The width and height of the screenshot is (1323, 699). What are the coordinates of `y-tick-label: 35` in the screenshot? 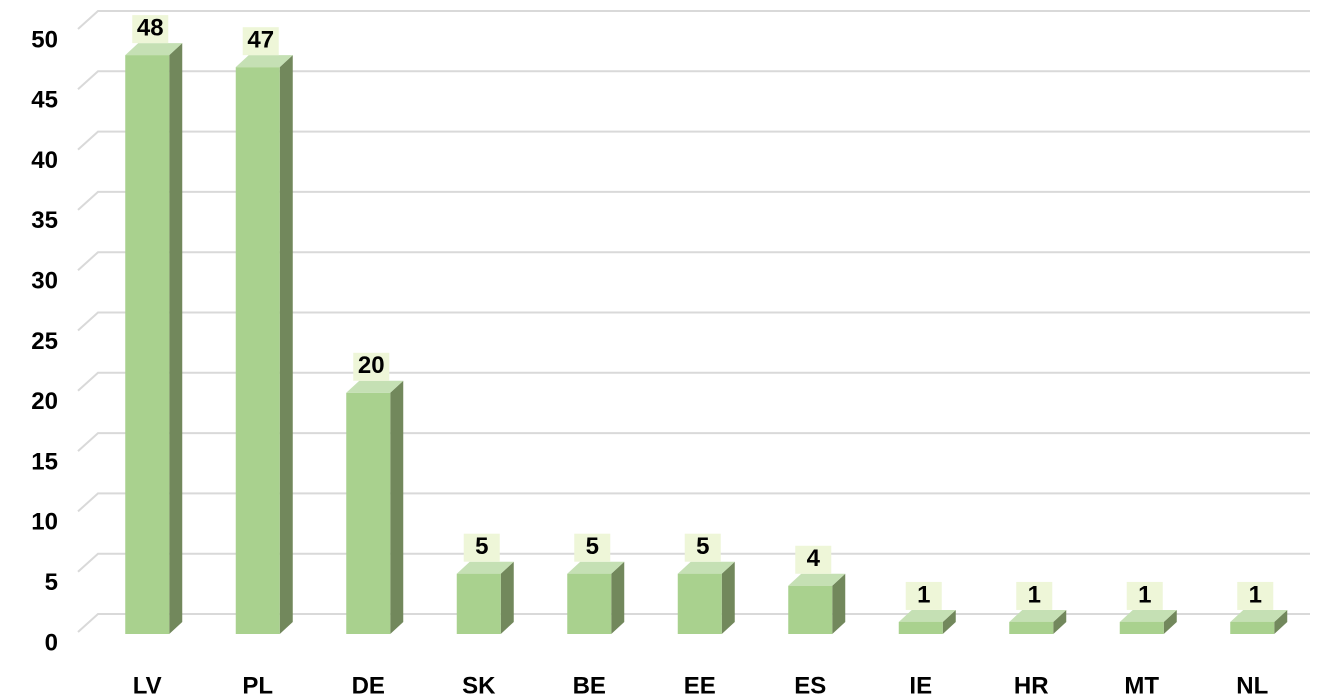 It's located at (44, 220).